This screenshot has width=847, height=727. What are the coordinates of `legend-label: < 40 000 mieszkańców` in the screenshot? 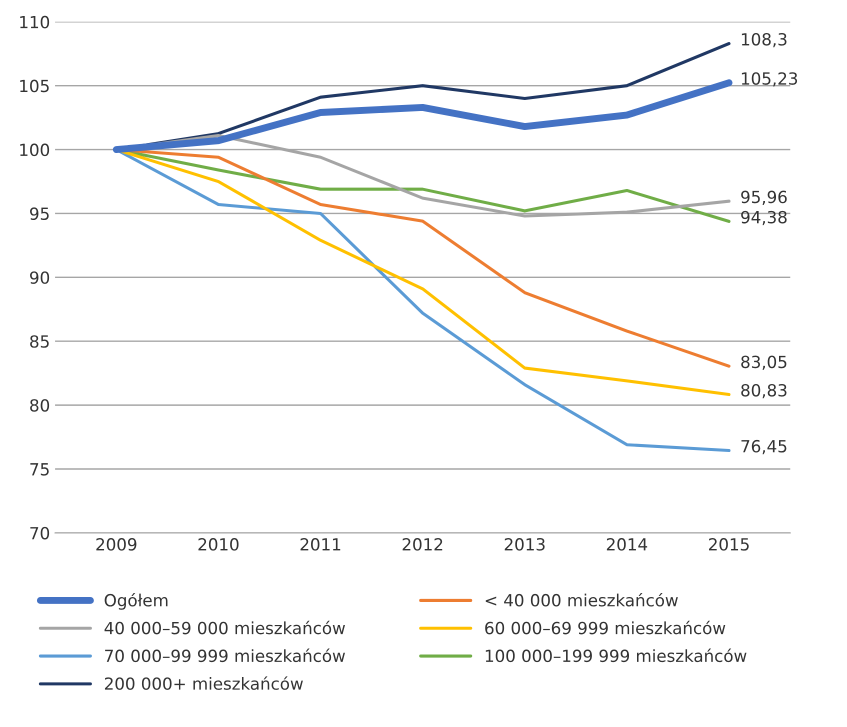 It's located at (582, 599).